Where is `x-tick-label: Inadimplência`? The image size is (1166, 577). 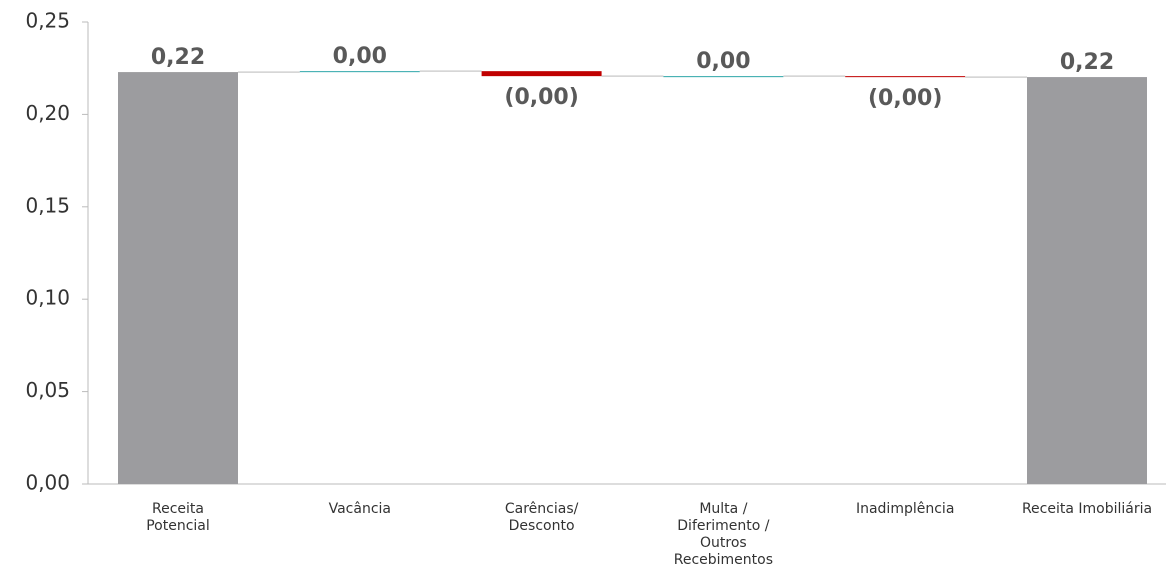 x-tick-label: Inadimplência is located at coordinates (905, 509).